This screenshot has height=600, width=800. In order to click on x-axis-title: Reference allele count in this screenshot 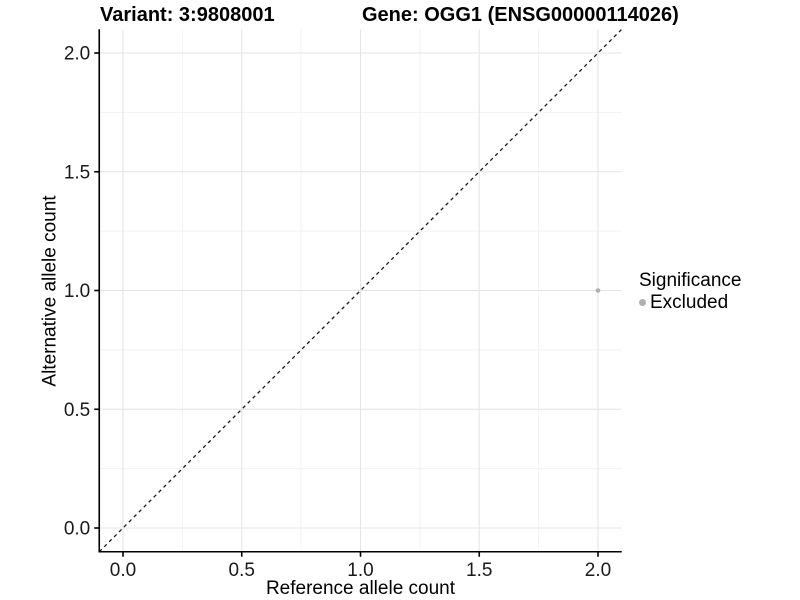, I will do `click(360, 588)`.